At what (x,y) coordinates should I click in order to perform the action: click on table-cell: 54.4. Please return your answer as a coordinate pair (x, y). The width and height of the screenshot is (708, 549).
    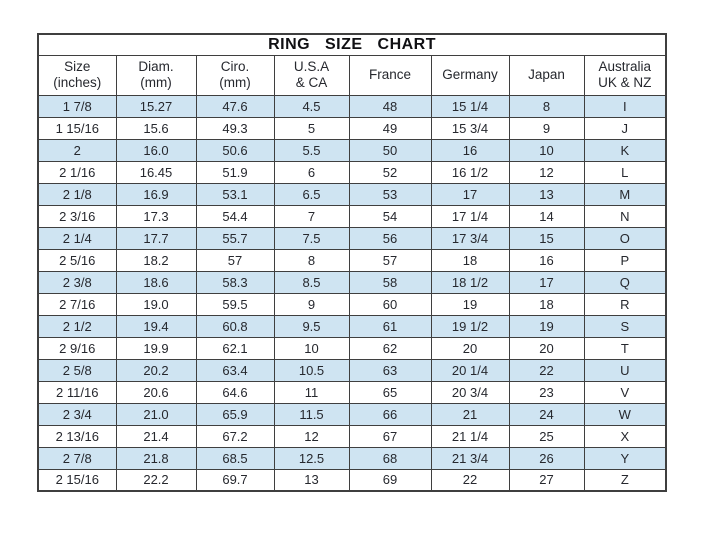
    Looking at the image, I should click on (235, 216).